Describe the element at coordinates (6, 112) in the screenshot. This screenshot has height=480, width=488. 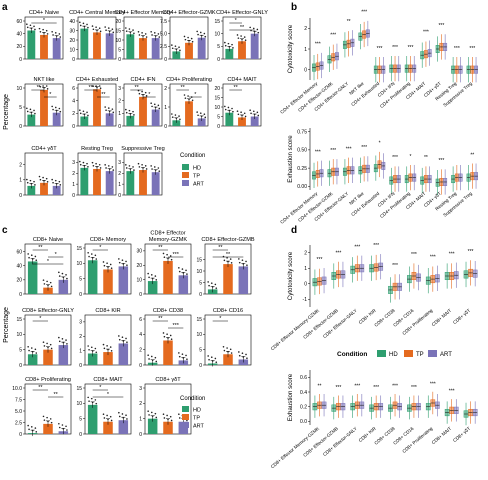
I see `y-axis-label-a: Percentage` at that location.